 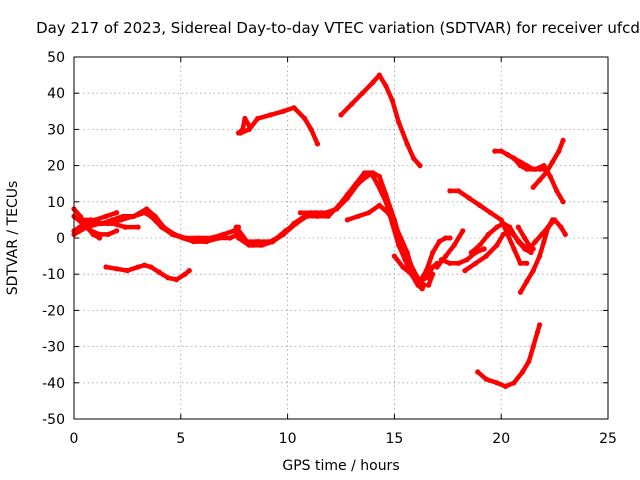 What do you see at coordinates (60, 239) in the screenshot?
I see `y-tick-label: 0` at bounding box center [60, 239].